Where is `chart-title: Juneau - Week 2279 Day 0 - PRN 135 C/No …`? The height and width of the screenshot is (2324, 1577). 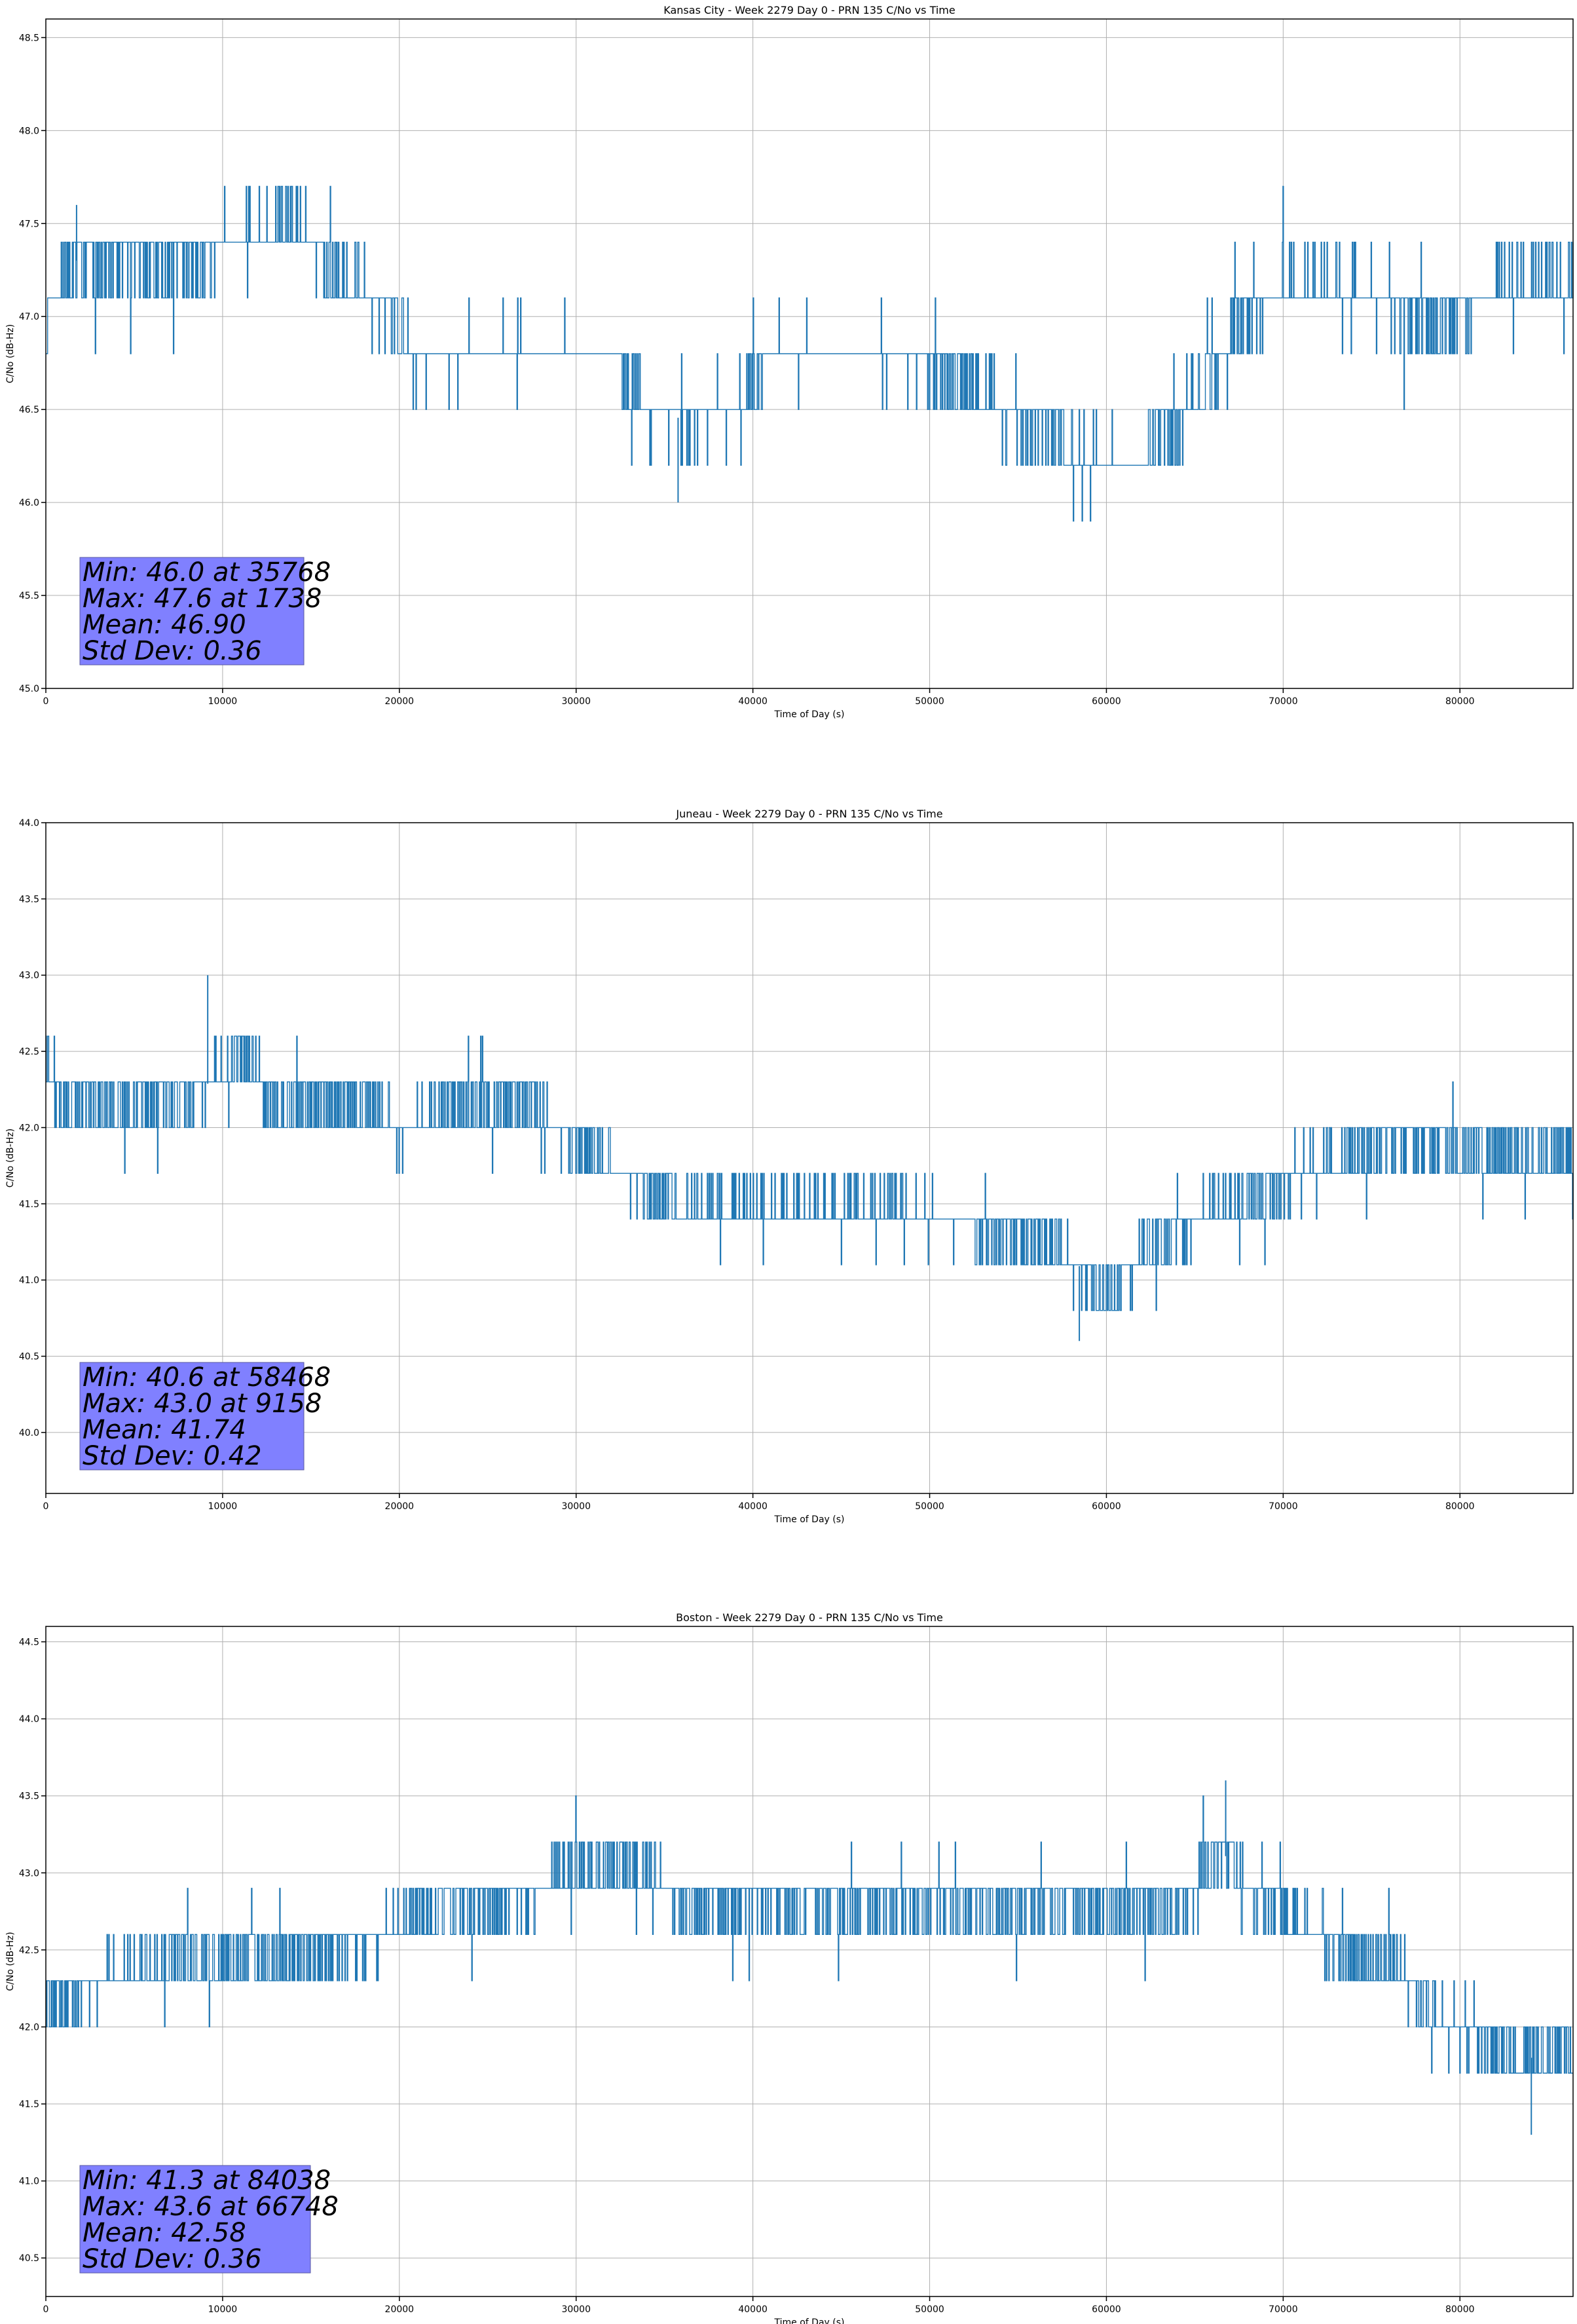
chart-title: Juneau - Week 2279 Day 0 - PRN 135 C/No … is located at coordinates (808, 814).